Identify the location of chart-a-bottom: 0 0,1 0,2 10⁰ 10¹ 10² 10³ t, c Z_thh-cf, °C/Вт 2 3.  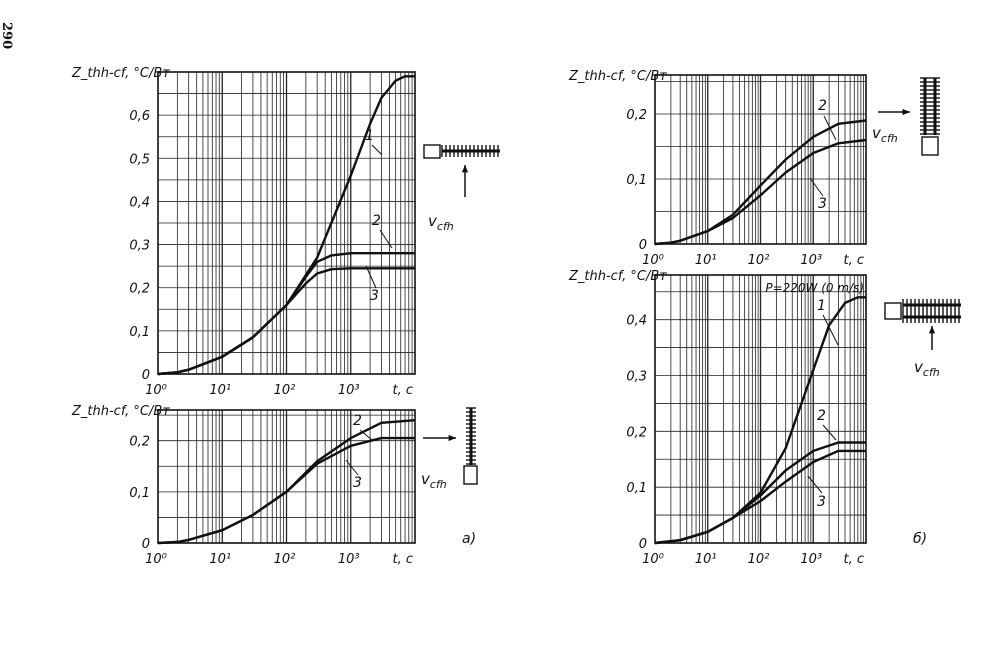
(243, 485).